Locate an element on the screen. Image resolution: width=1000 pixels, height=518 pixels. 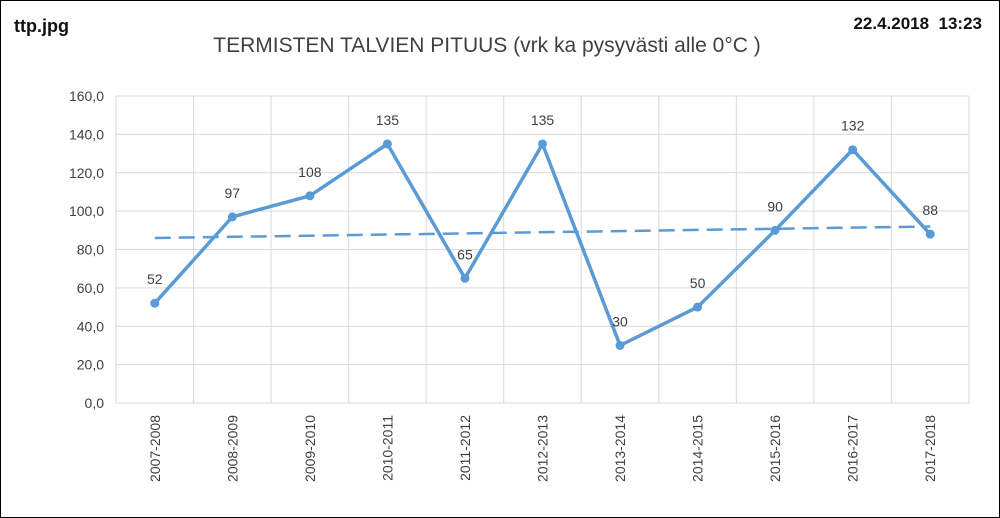
y-tick-label: 160,0 is located at coordinates (86, 96).